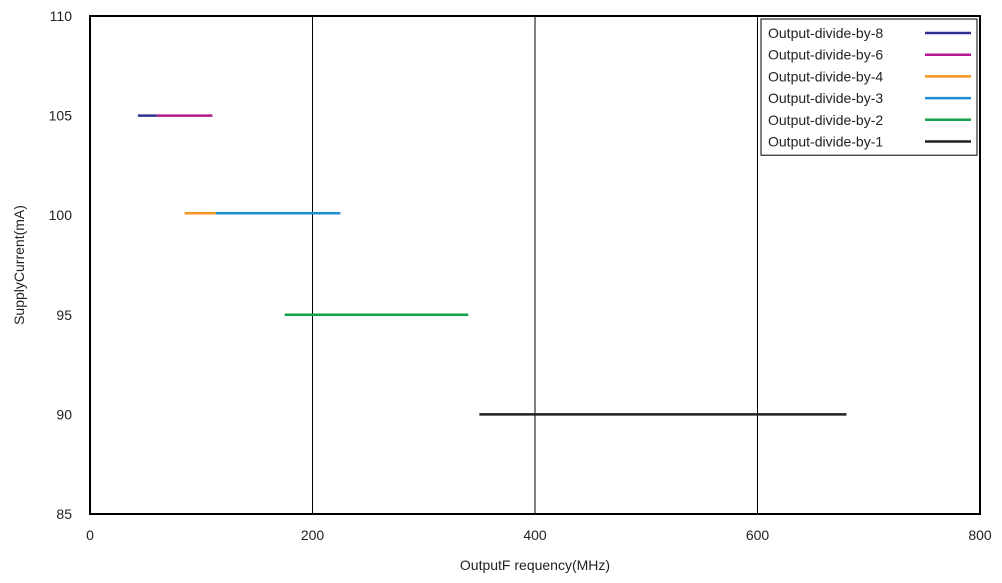 The width and height of the screenshot is (1002, 583). Describe the element at coordinates (758, 535) in the screenshot. I see `x-tick-label: 600` at that location.